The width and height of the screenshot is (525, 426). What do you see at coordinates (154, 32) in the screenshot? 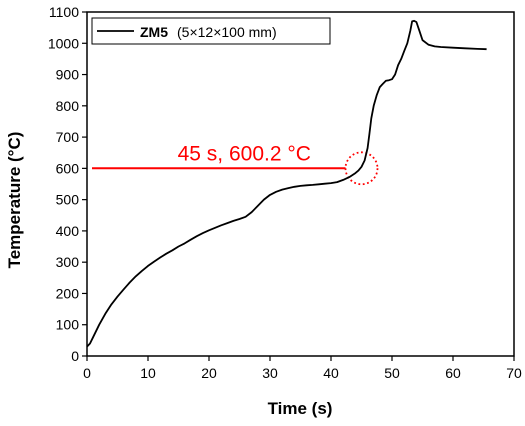
I see `legend-label-bold: ZM5` at bounding box center [154, 32].